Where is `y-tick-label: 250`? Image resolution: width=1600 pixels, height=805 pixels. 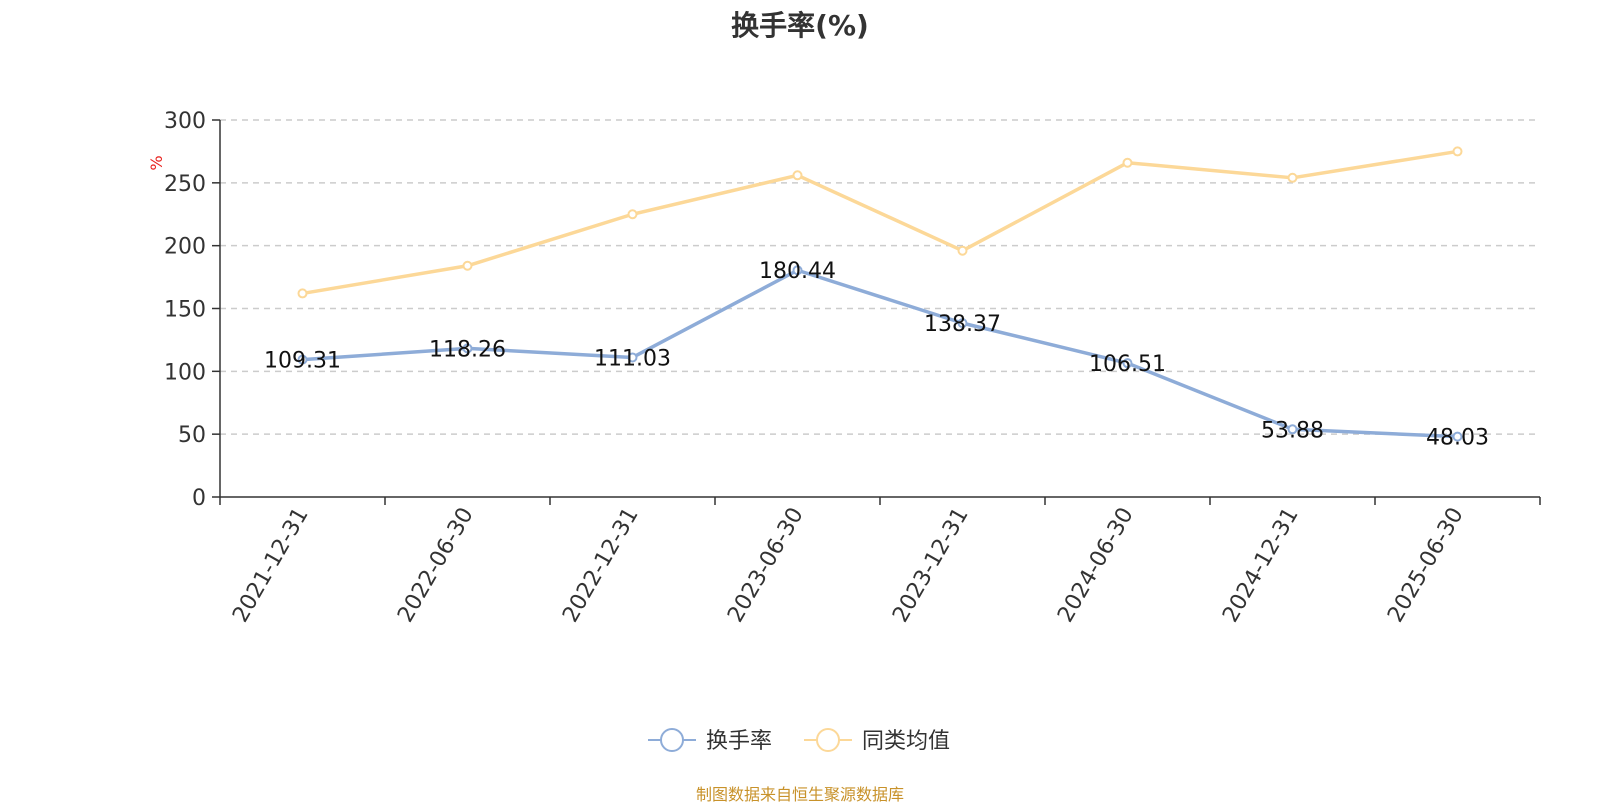
y-tick-label: 250 is located at coordinates (185, 184).